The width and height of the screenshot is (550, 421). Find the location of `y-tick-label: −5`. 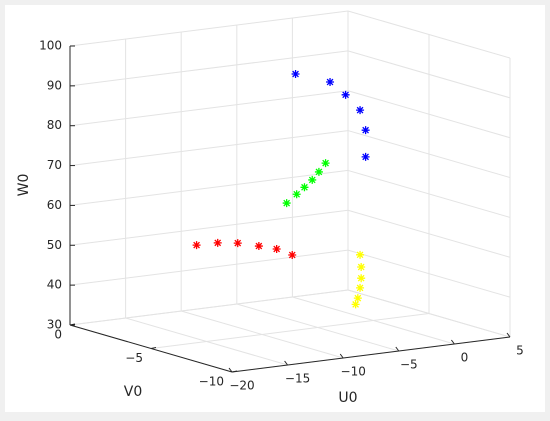

y-tick-label: −5 is located at coordinates (134, 358).